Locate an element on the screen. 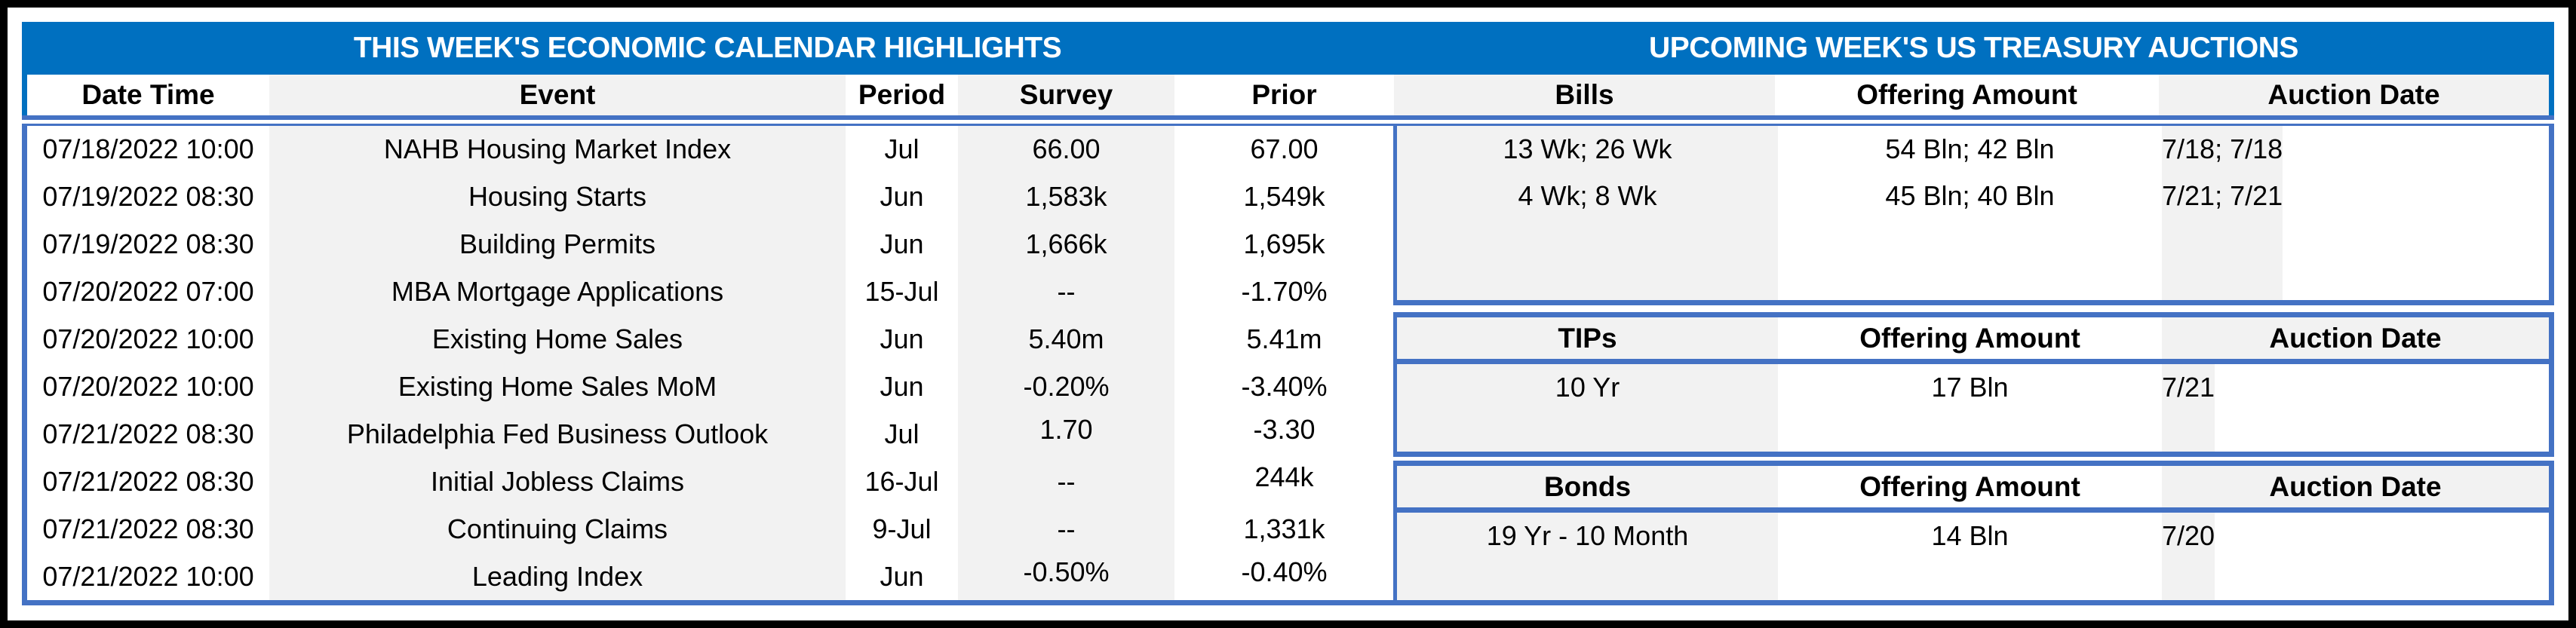  col-header-survey: Survey is located at coordinates (1066, 95).